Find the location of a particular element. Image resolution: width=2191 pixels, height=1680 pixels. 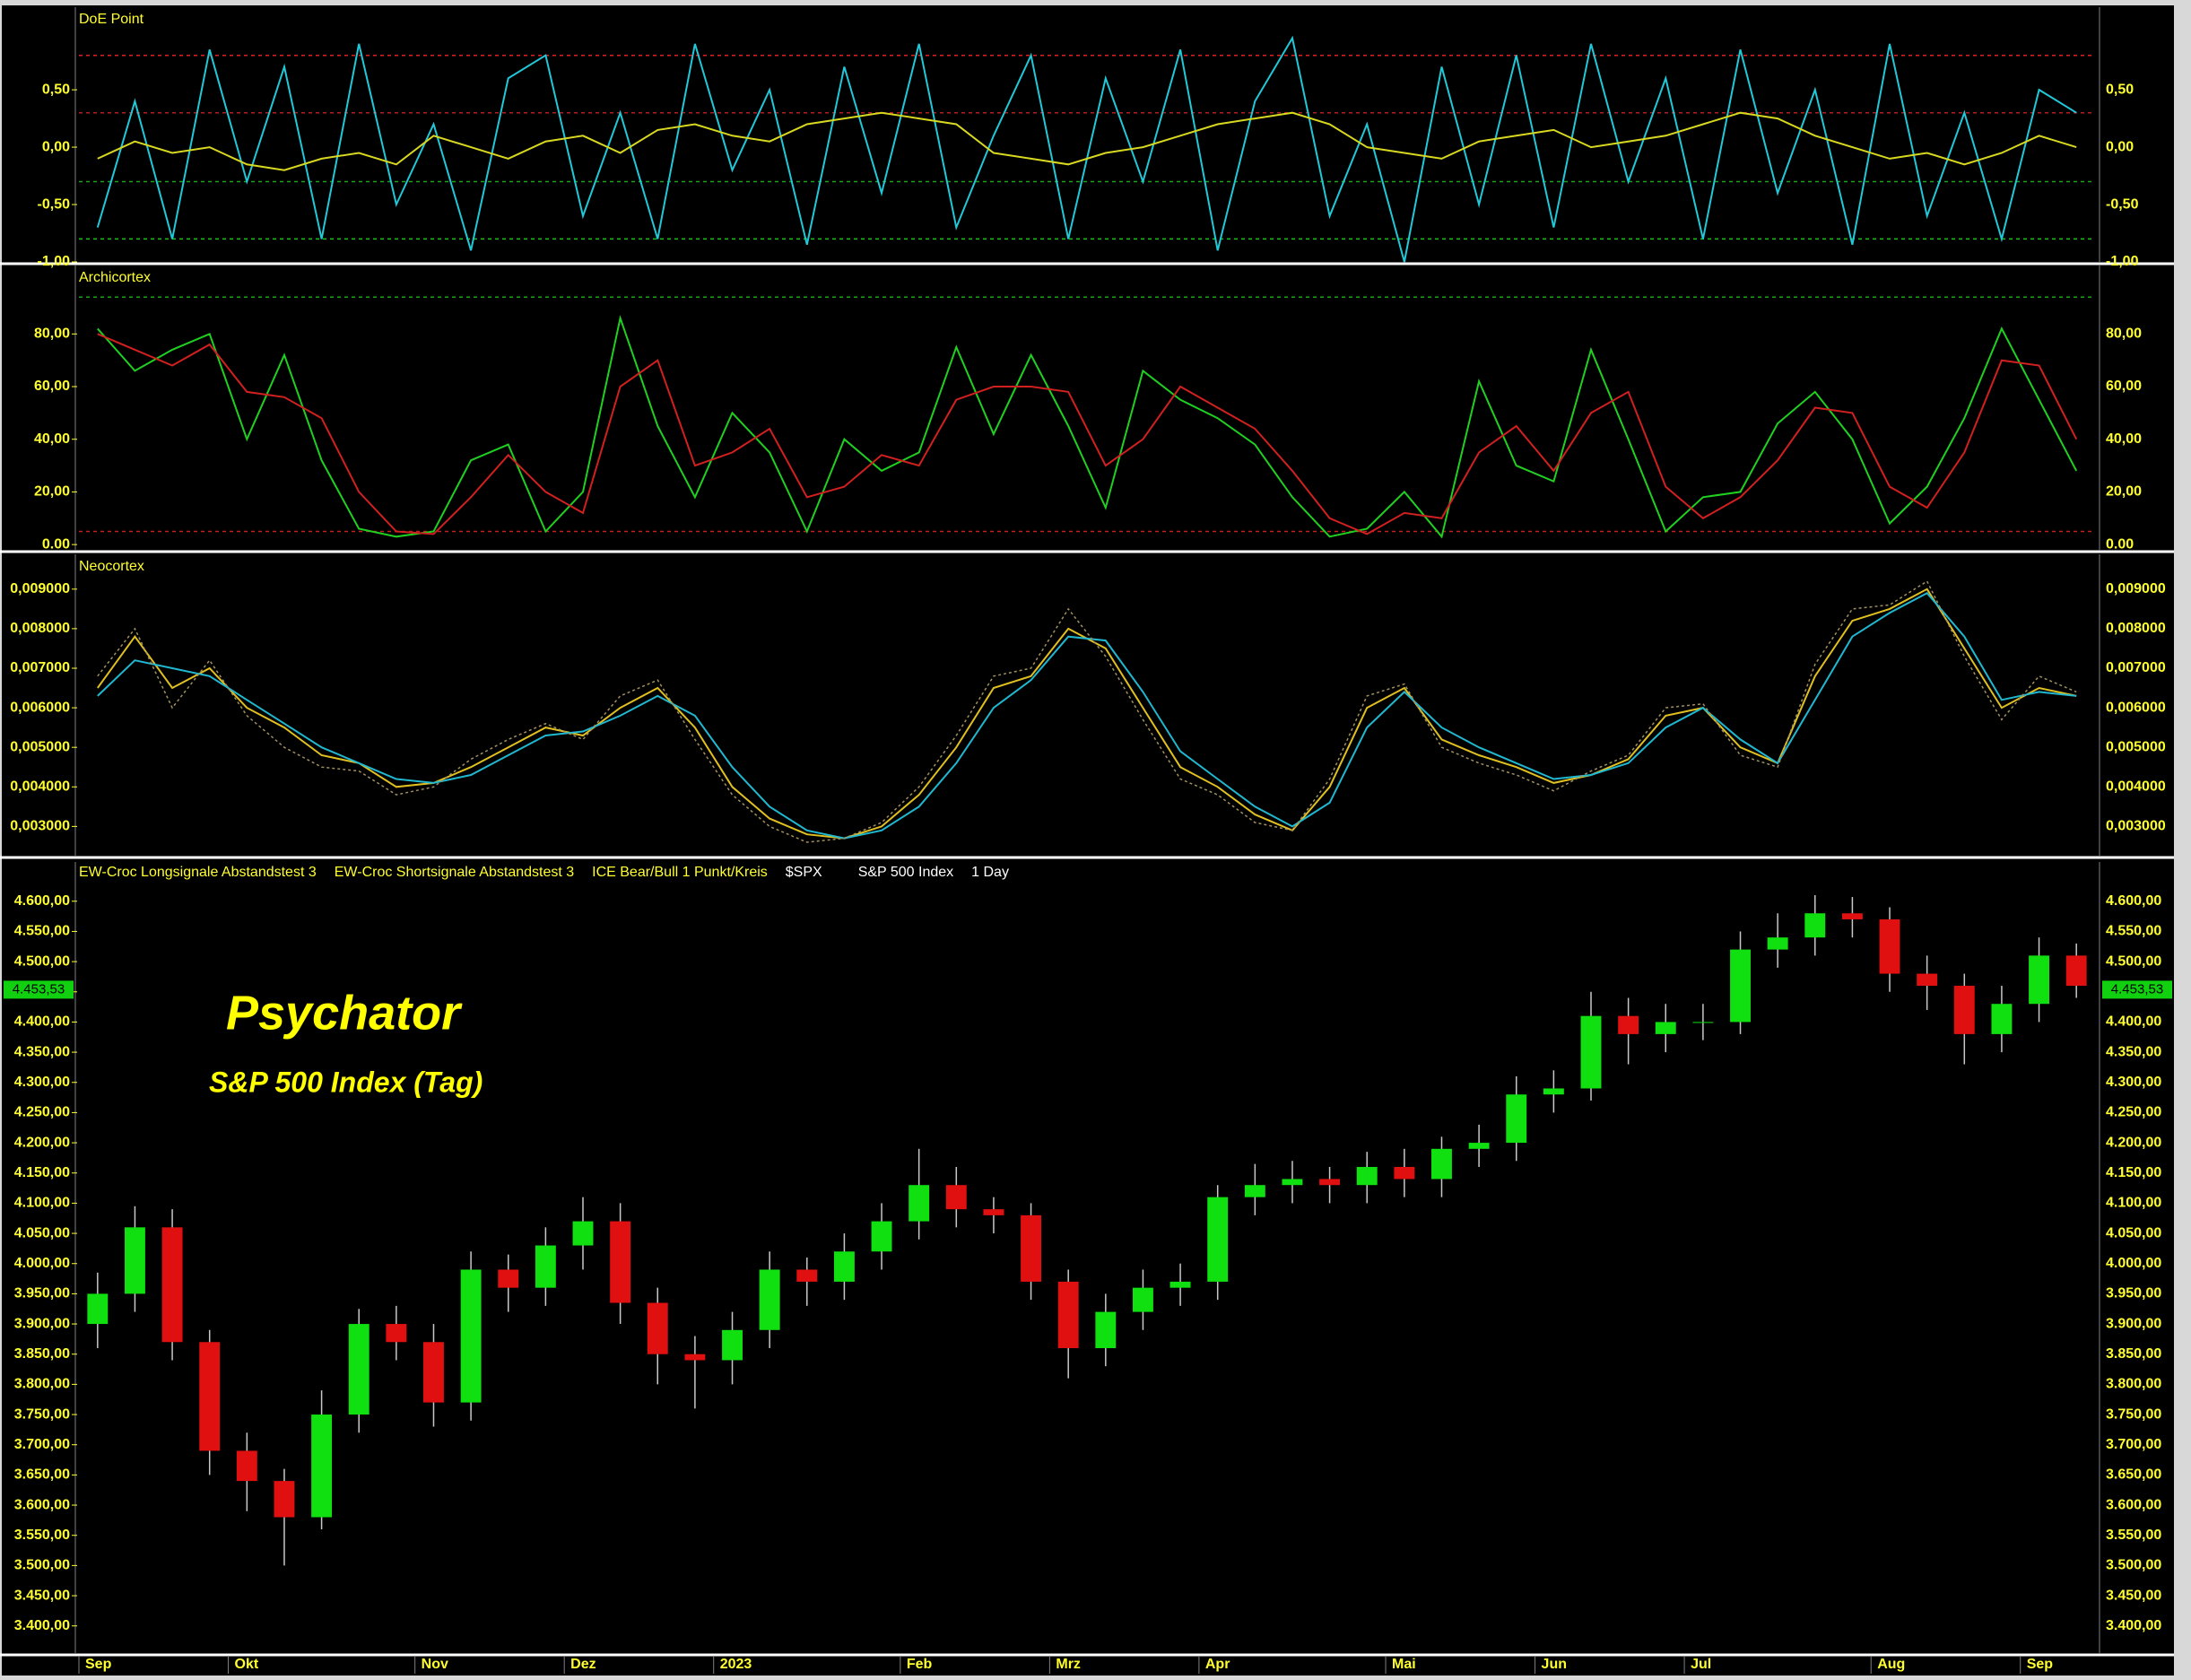

y-tick-label: 3.900,00 is located at coordinates (2133, 1323).